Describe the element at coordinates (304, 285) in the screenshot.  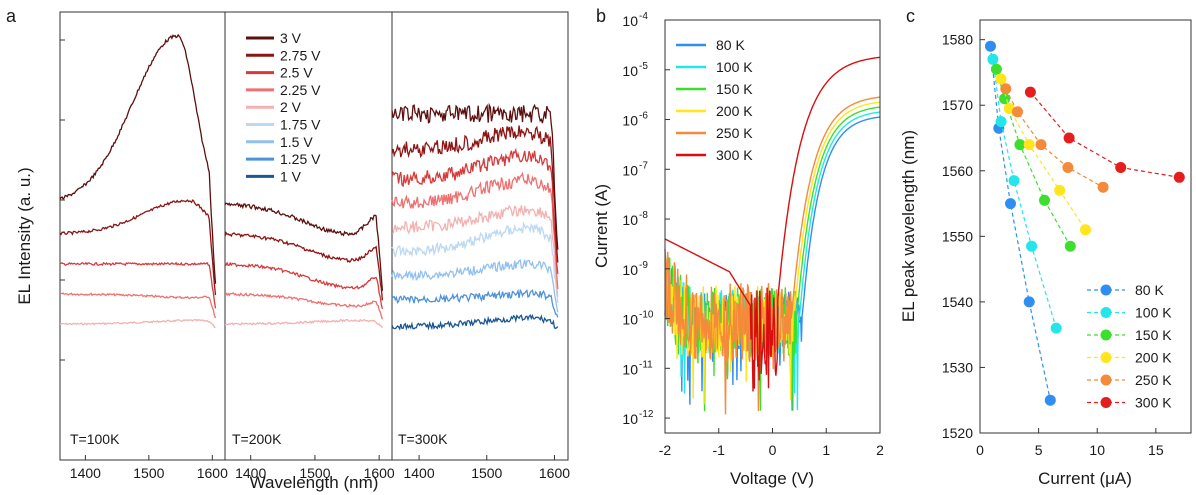
I see `el-curve-t=200k-25V` at that location.